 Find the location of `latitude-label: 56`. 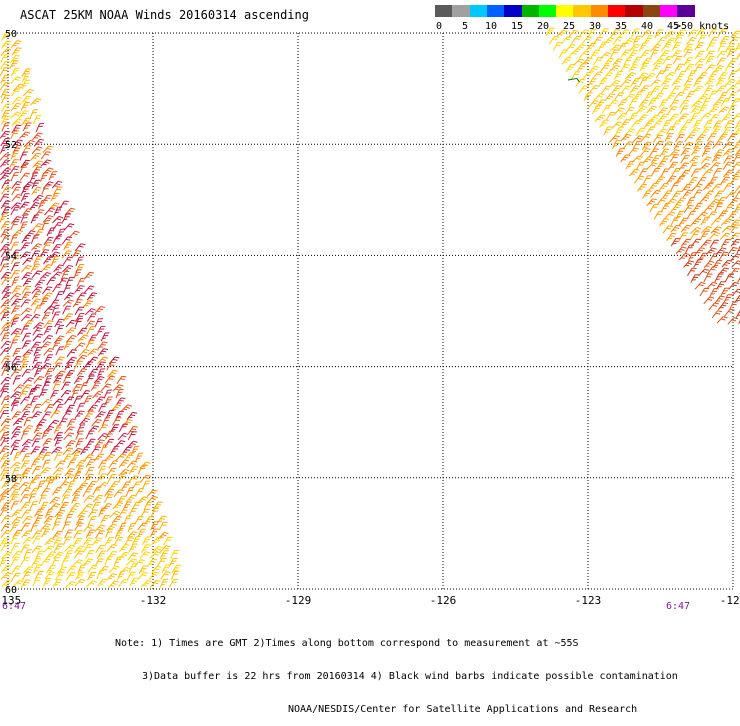

latitude-label: 56 is located at coordinates (11, 368).